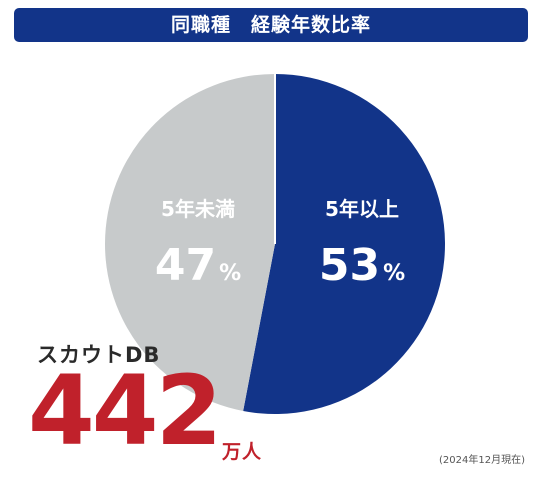 The width and height of the screenshot is (539, 480). What do you see at coordinates (362, 265) in the screenshot?
I see `slice-value-over-5-years: 53%` at bounding box center [362, 265].